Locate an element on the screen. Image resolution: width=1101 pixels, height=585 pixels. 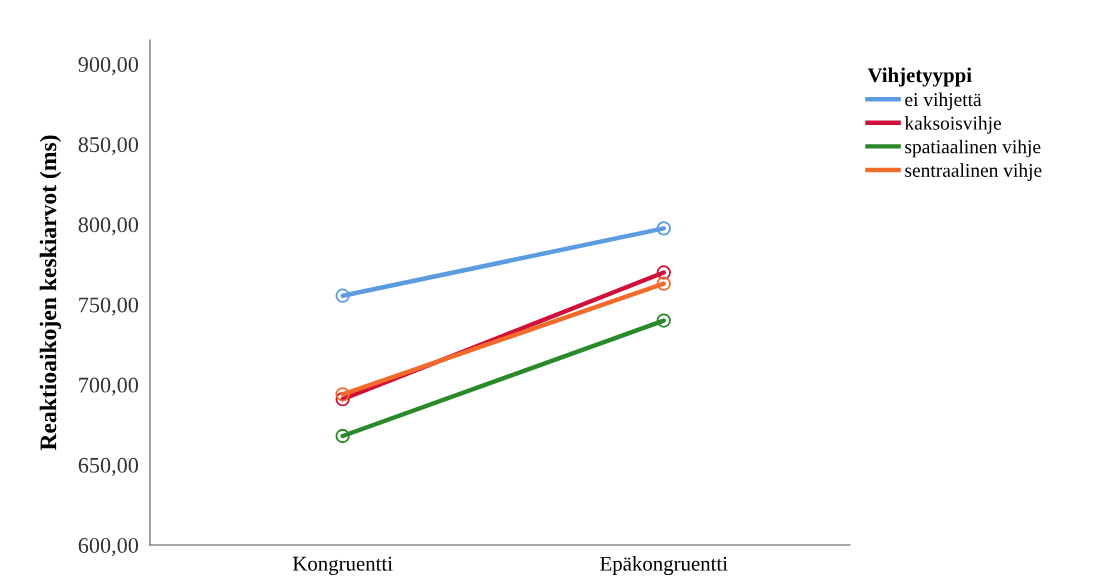
y-tick-label: 850,00 is located at coordinates (108, 146).